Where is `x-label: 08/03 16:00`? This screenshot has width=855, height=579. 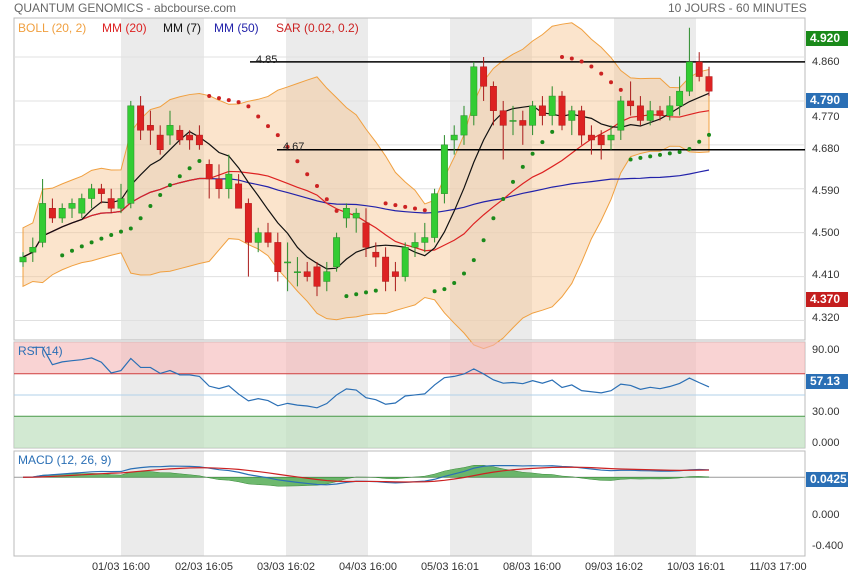
x-label: 08/03 16:00 is located at coordinates (532, 567).